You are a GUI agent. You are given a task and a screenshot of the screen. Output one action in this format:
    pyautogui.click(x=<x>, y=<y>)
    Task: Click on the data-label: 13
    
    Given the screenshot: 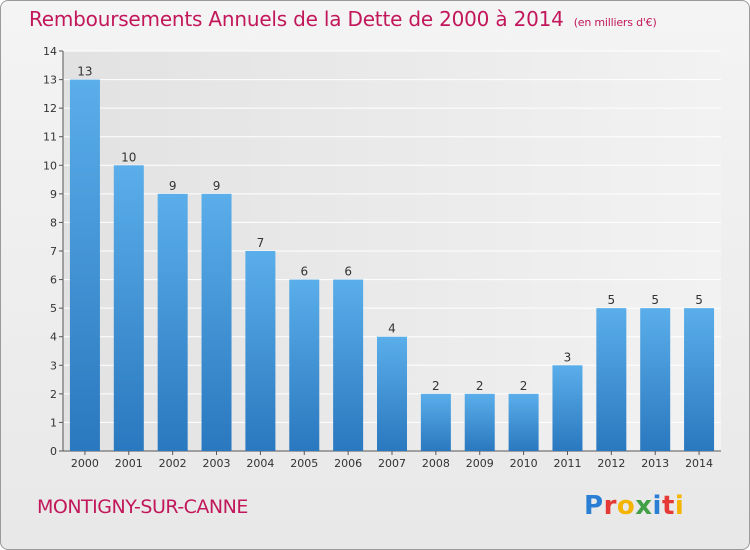 What is the action you would take?
    pyautogui.click(x=84, y=72)
    